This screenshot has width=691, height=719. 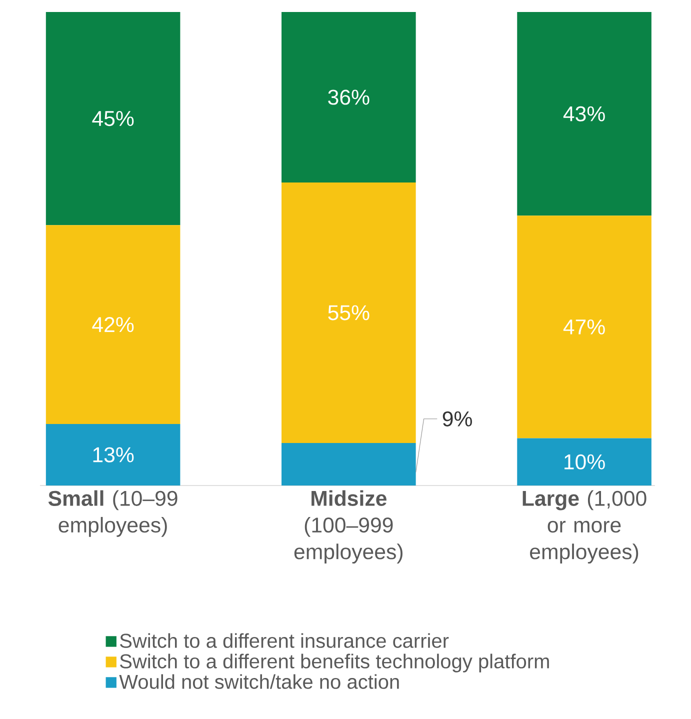 I want to click on data-label: 13%, so click(x=113, y=454).